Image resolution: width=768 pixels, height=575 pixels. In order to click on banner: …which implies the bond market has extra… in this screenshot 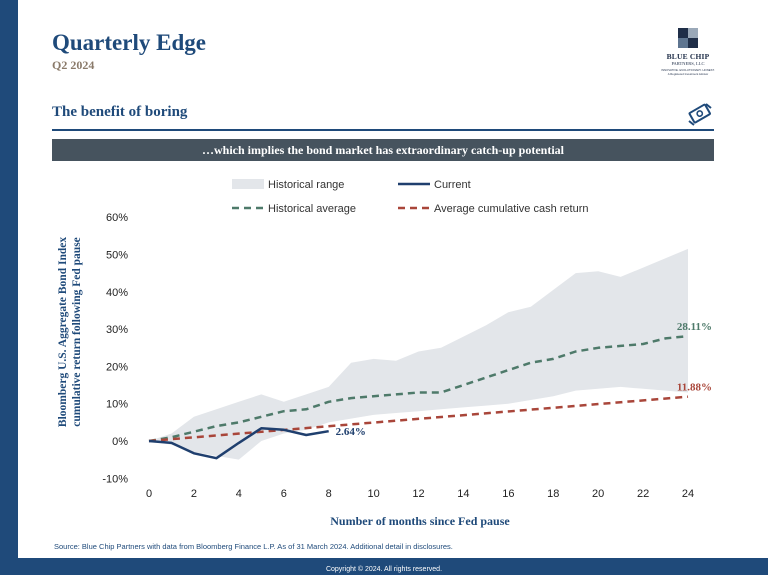, I will do `click(383, 150)`.